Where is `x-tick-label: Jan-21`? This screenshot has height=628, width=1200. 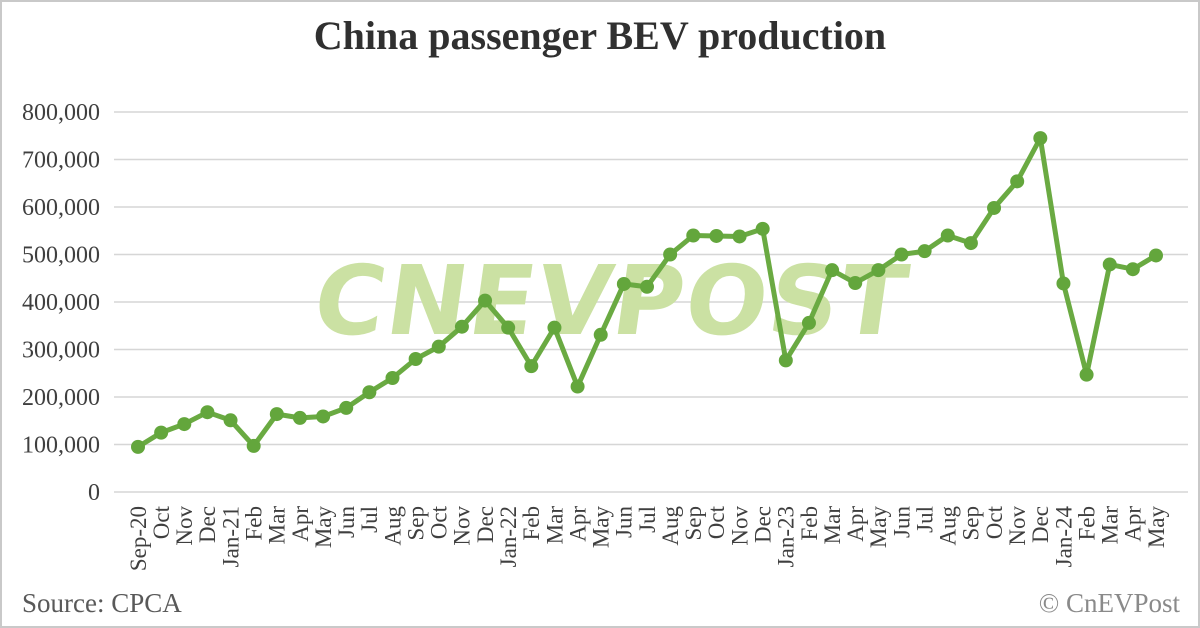
x-tick-label: Jan-21 is located at coordinates (230, 536).